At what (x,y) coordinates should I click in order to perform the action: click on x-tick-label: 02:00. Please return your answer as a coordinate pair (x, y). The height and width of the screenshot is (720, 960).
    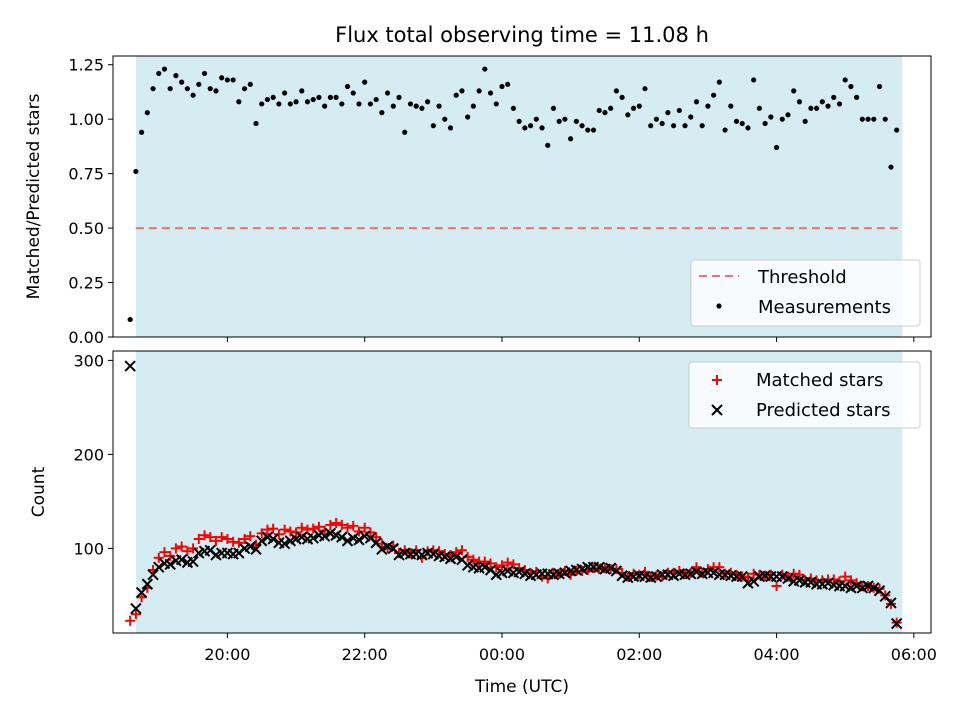
    Looking at the image, I should click on (639, 654).